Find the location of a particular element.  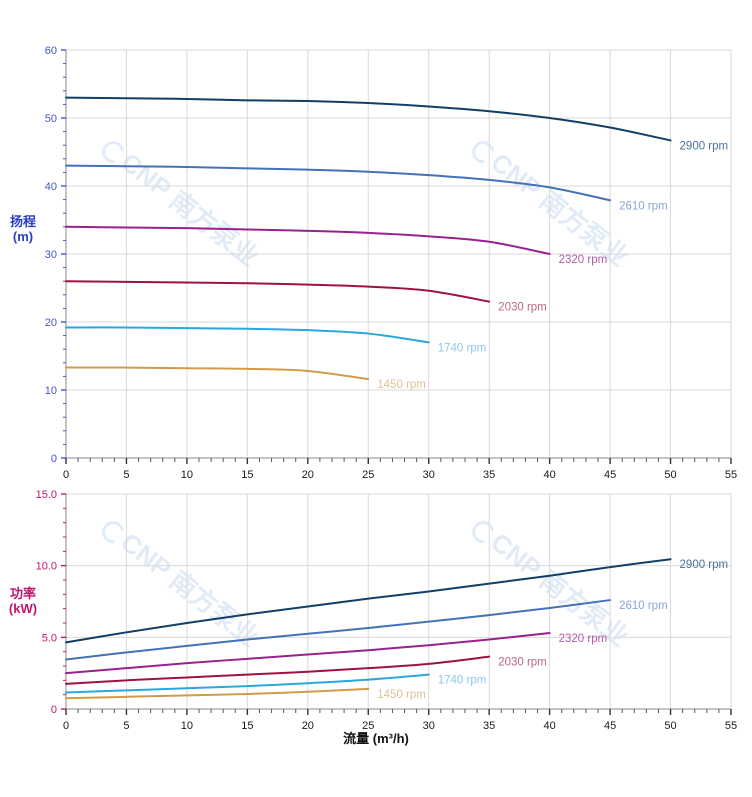

y-tick-label: 10.0 is located at coordinates (46, 567).